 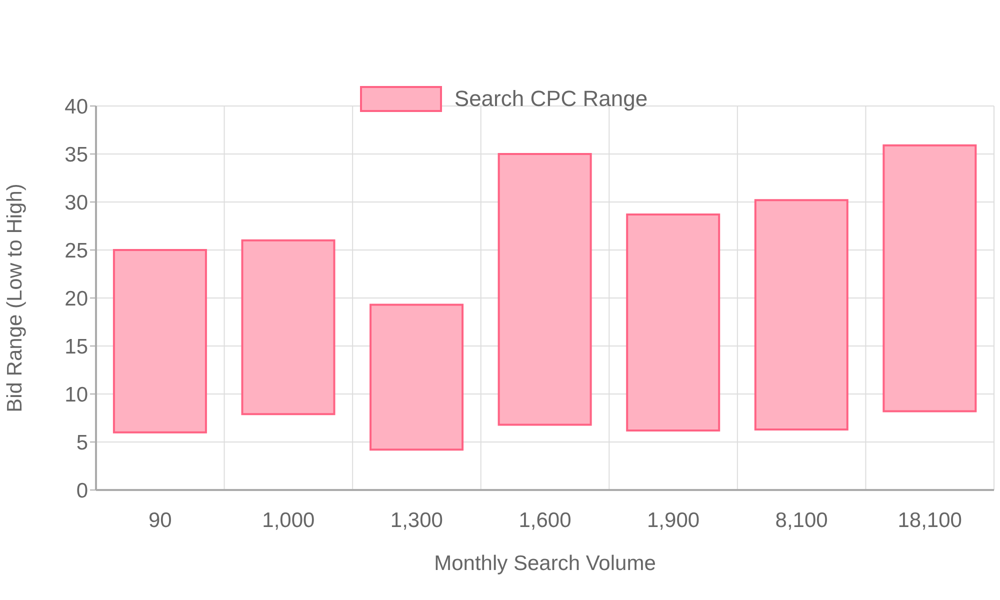 What do you see at coordinates (76, 298) in the screenshot?
I see `y-tick-label: 20` at bounding box center [76, 298].